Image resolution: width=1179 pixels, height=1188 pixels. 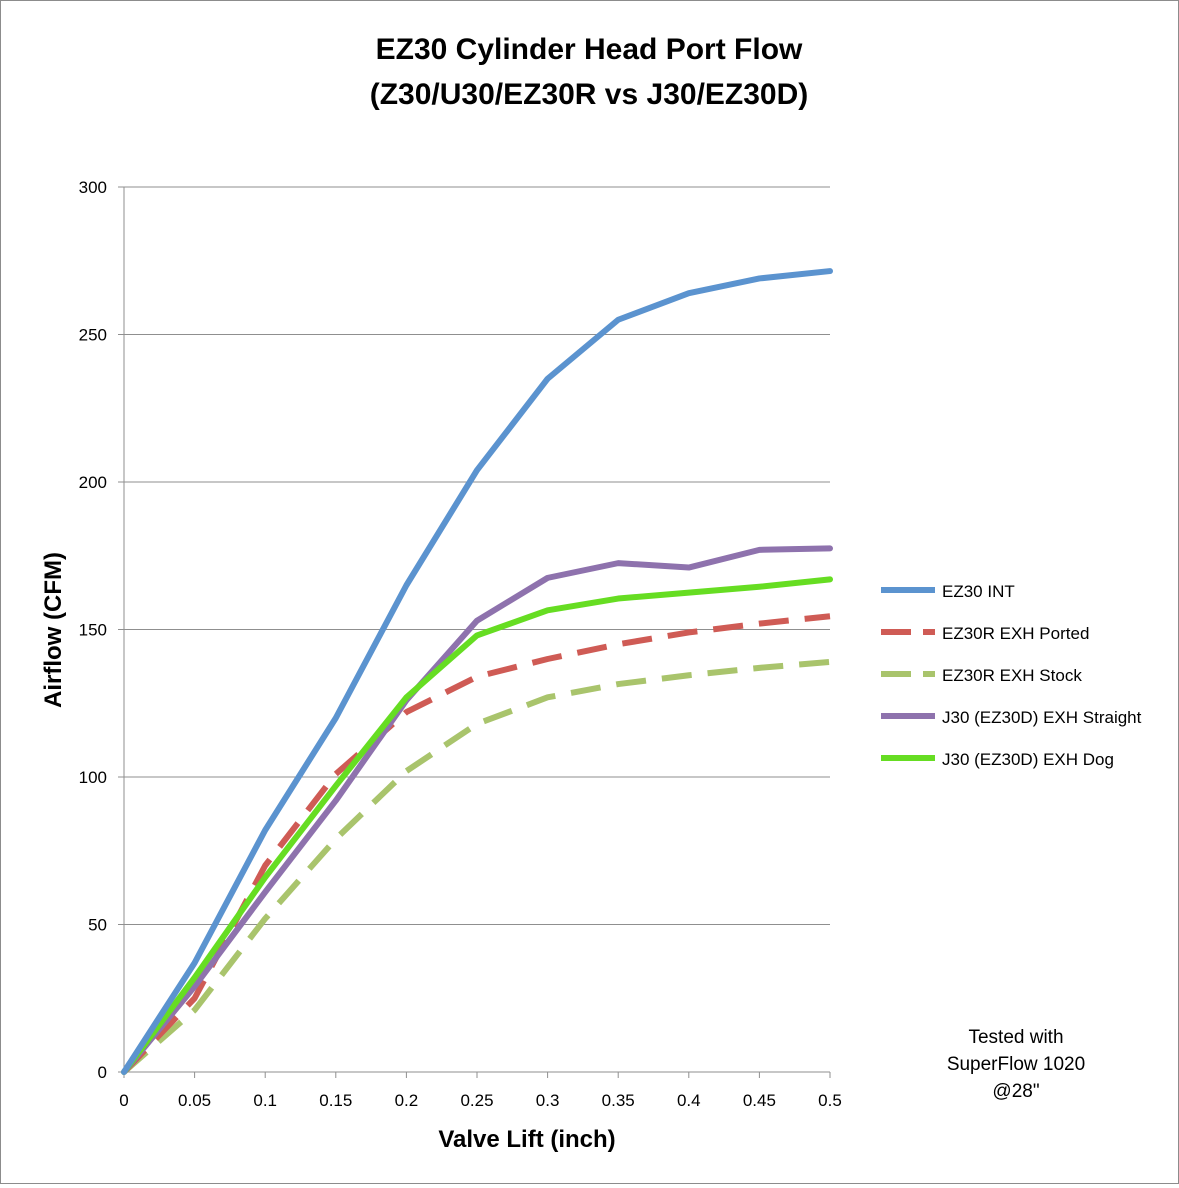 I want to click on y-tick-label-200: 200, so click(x=93, y=482).